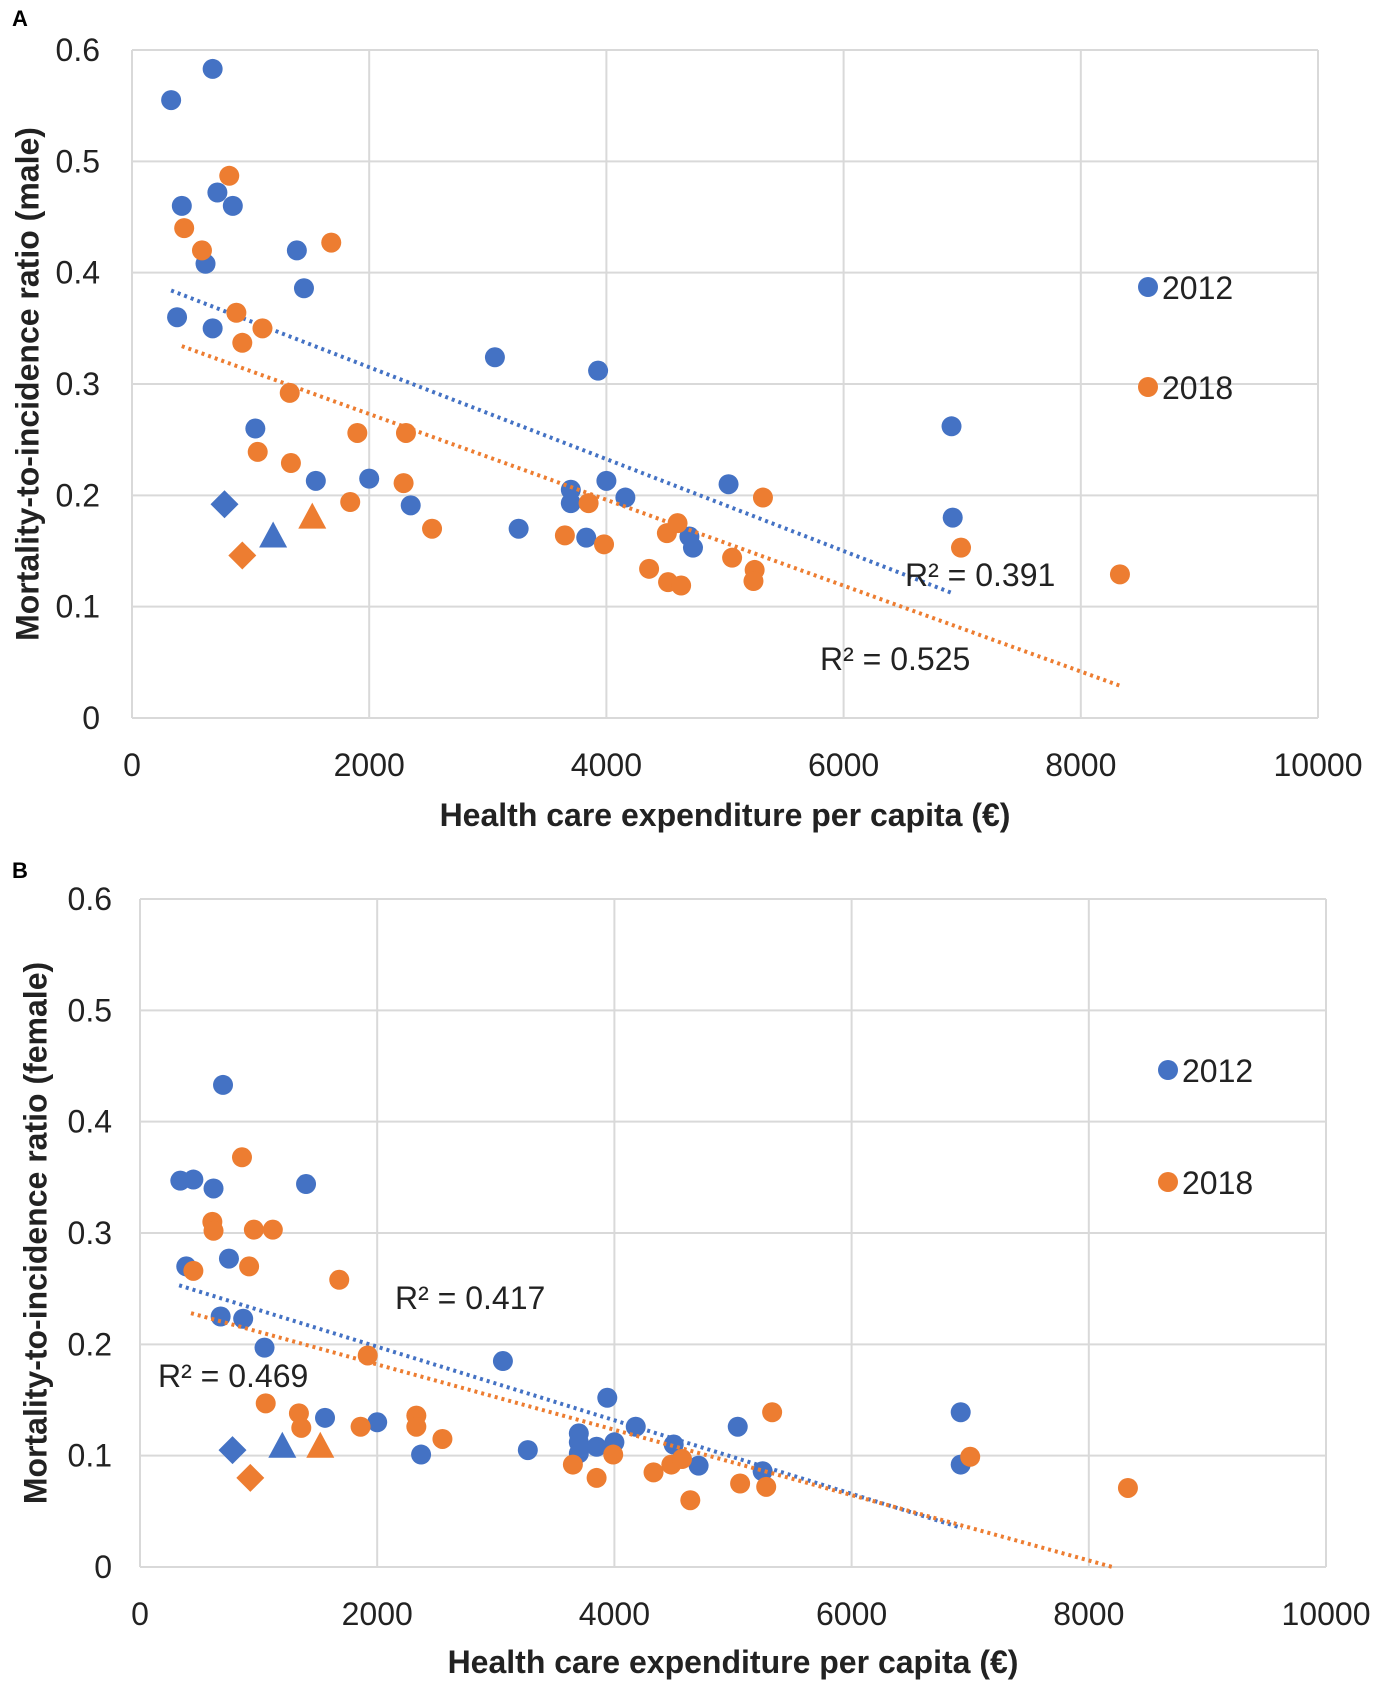  I want to click on y-axis-title: Mortality-to-incidence ratio (male), so click(27, 384).